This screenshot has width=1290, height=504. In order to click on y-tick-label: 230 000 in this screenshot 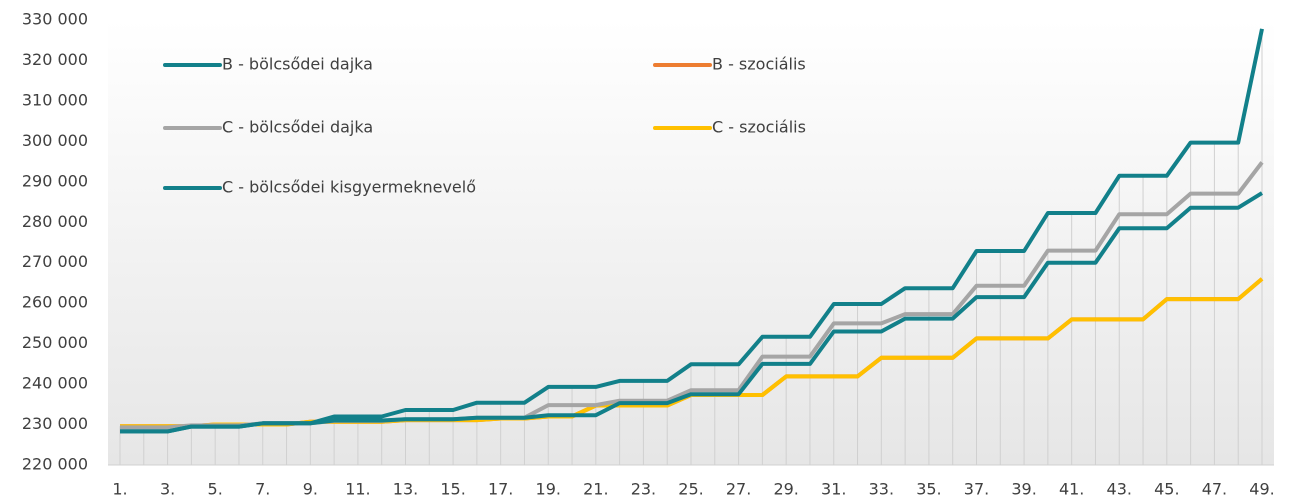, I will do `click(55, 423)`.